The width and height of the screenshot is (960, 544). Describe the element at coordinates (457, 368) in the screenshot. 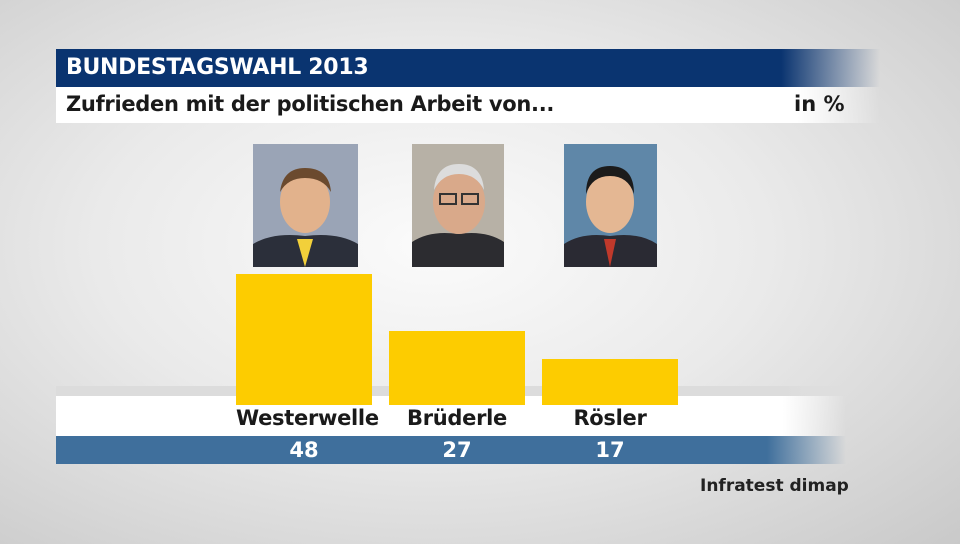

I see `bar-bruederle` at that location.